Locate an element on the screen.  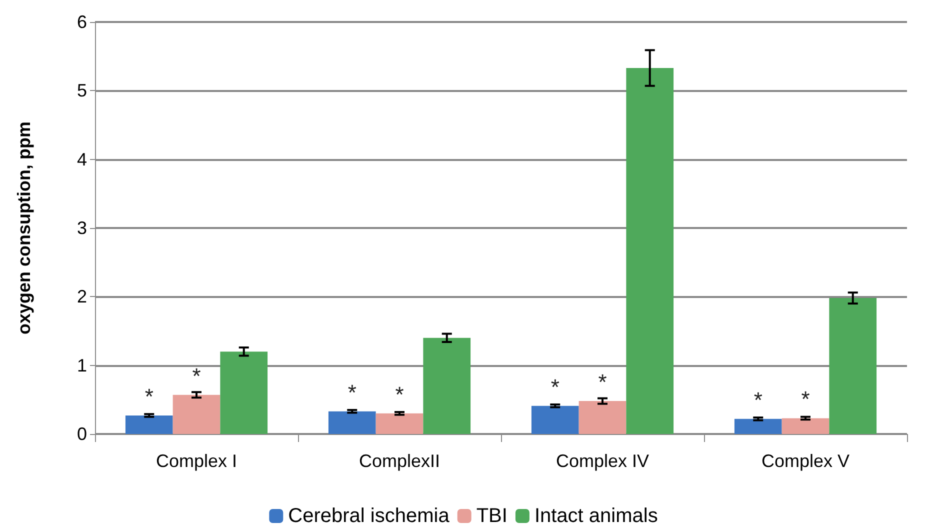
y-tick-label: 4 is located at coordinates (81, 159).